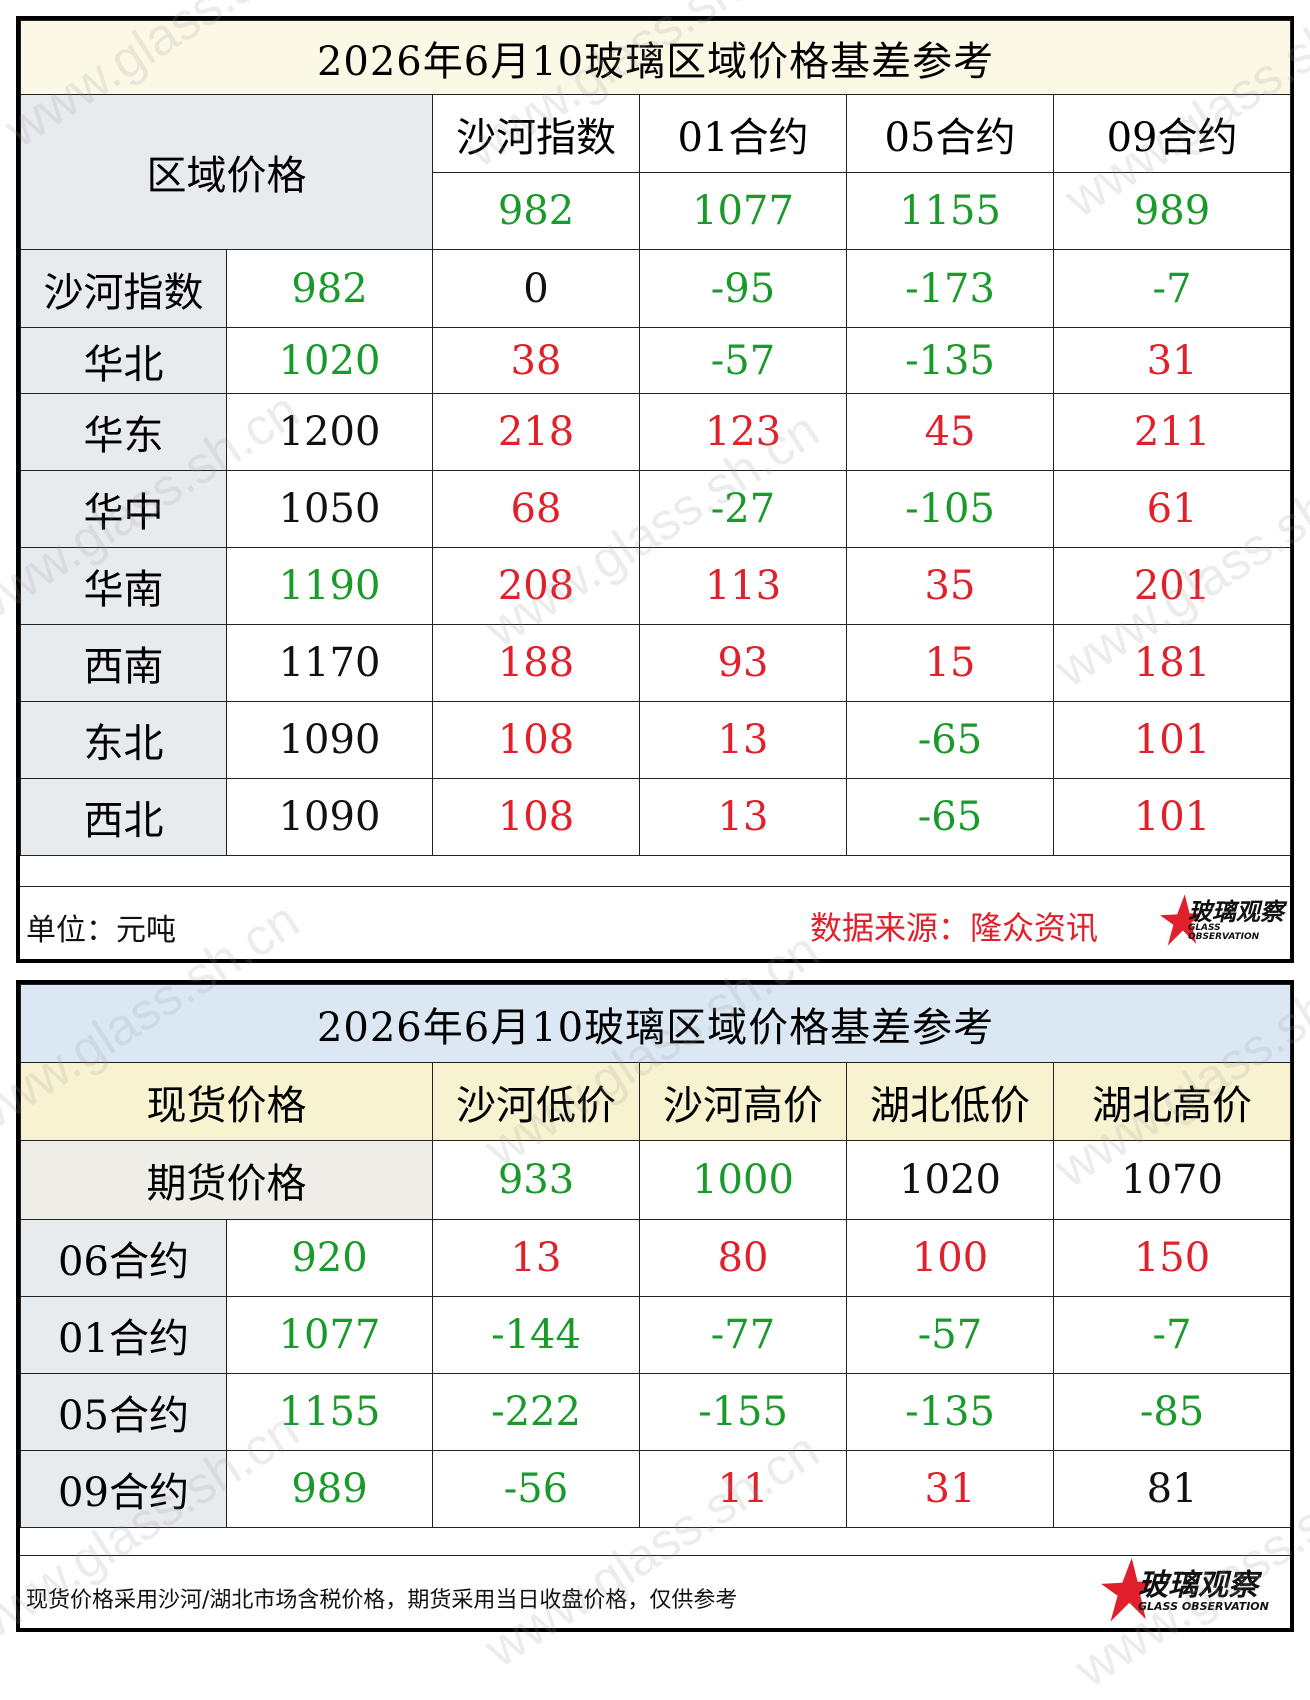  I want to click on basis-cell: 108, so click(536, 740).